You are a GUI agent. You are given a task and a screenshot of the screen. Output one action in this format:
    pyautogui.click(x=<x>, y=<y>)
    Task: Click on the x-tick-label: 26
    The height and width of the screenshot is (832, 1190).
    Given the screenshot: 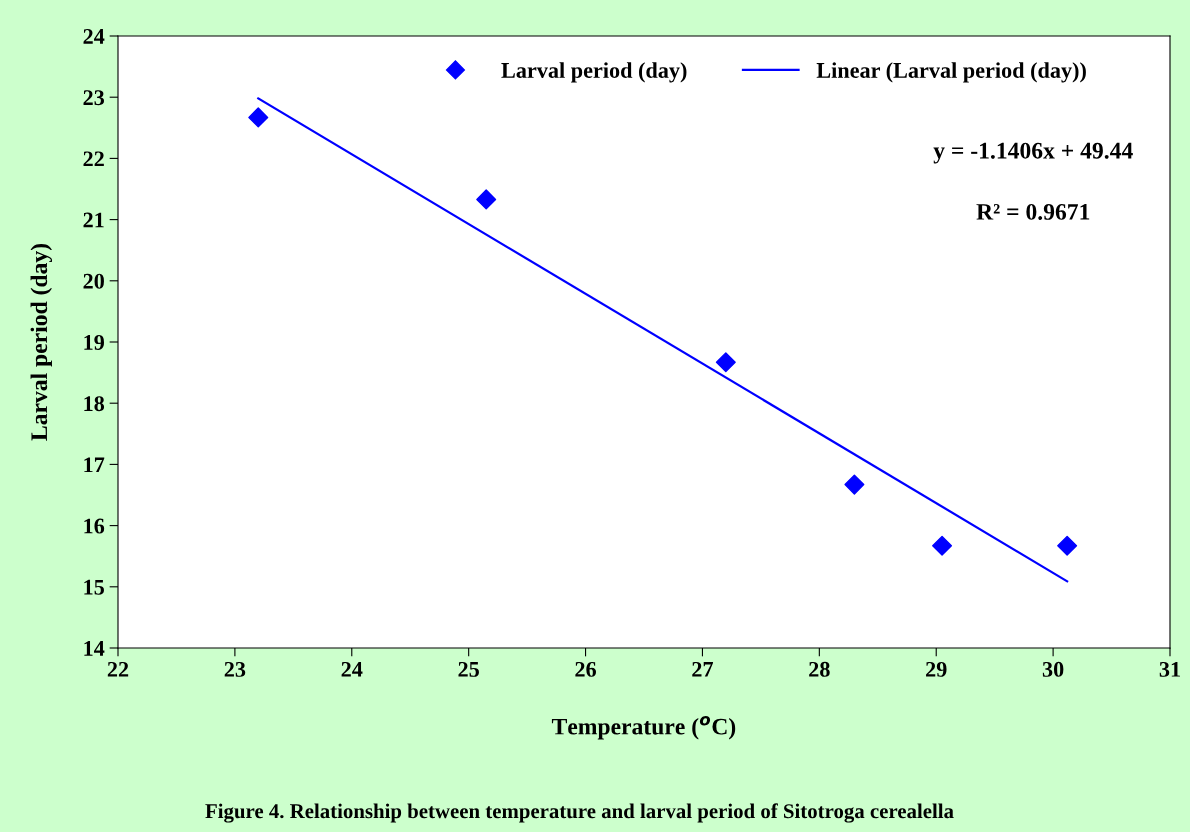 What is the action you would take?
    pyautogui.click(x=586, y=669)
    